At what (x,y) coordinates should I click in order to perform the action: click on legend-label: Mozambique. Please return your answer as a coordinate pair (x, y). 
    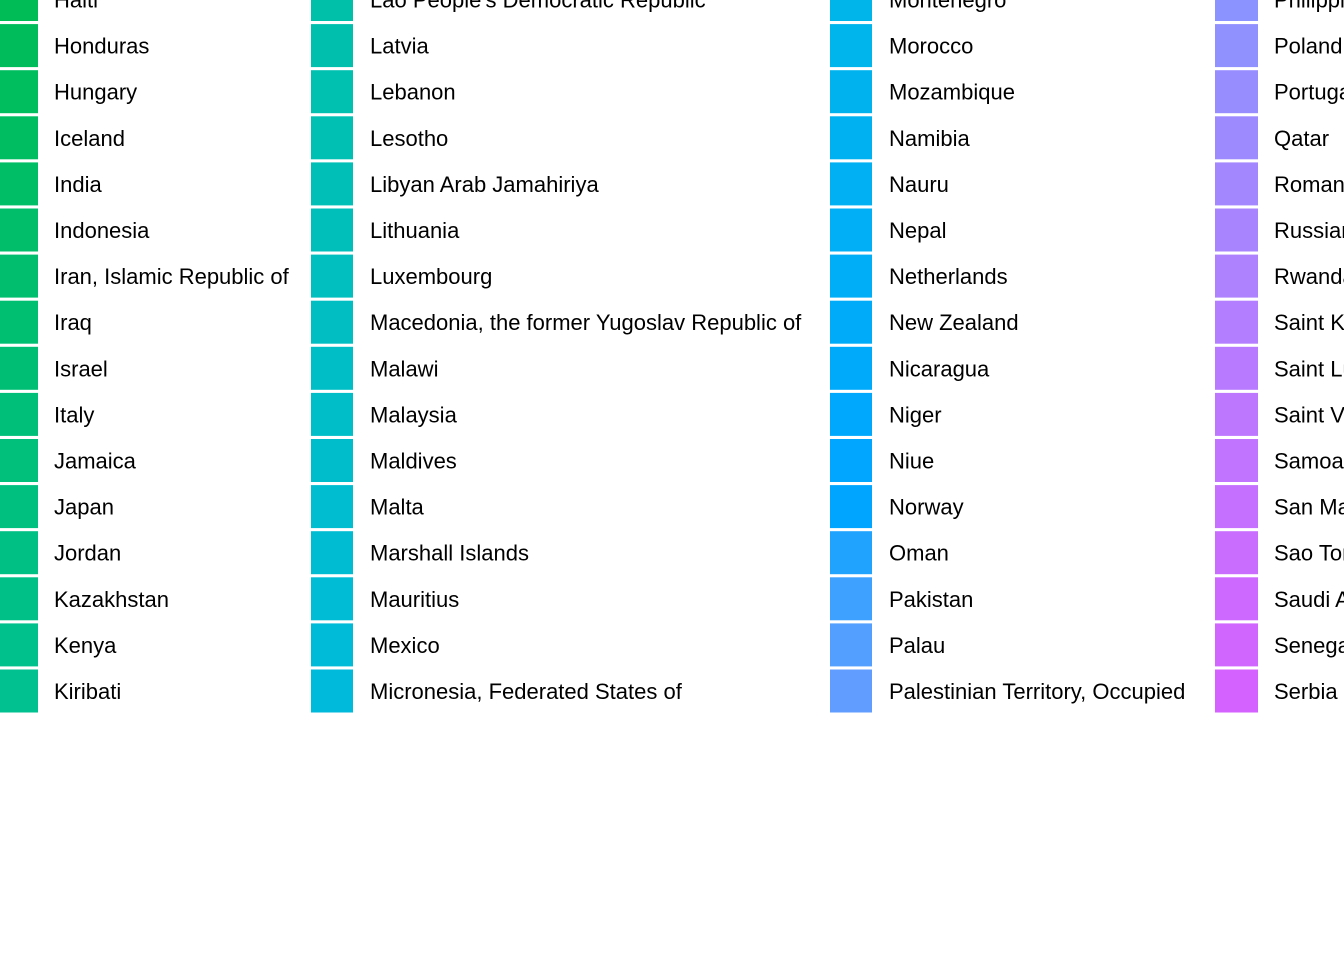
    Looking at the image, I should click on (952, 92).